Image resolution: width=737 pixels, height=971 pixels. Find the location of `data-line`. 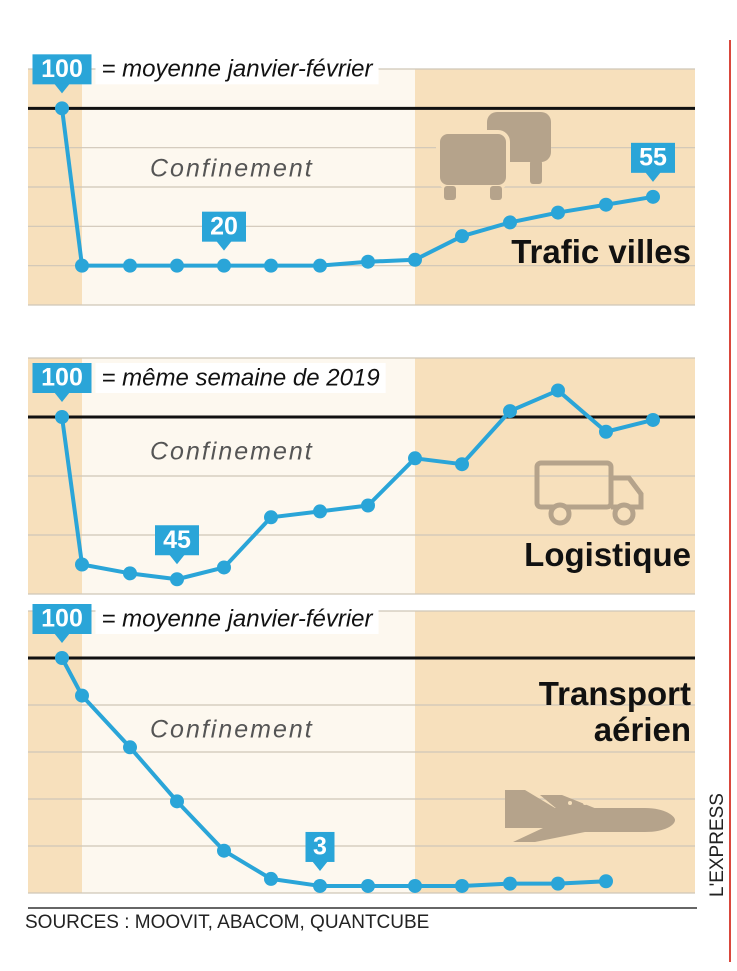

data-line is located at coordinates (357, 188).